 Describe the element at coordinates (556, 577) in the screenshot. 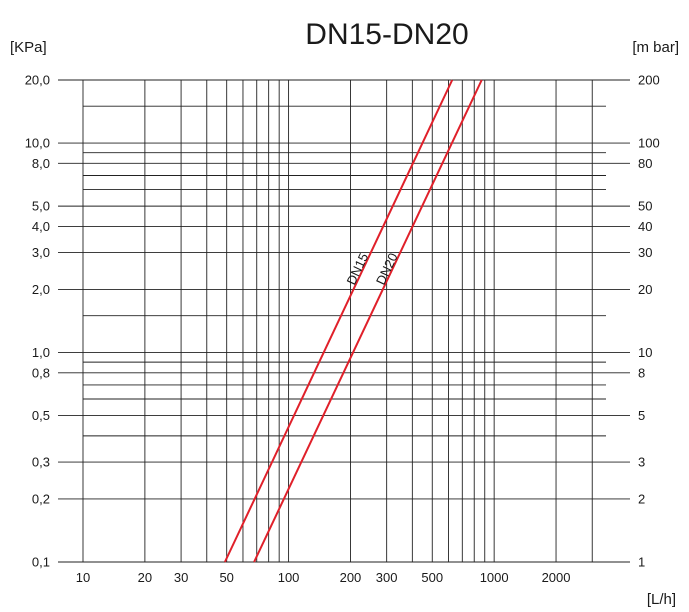

I see `x-tick-label: 2000` at that location.